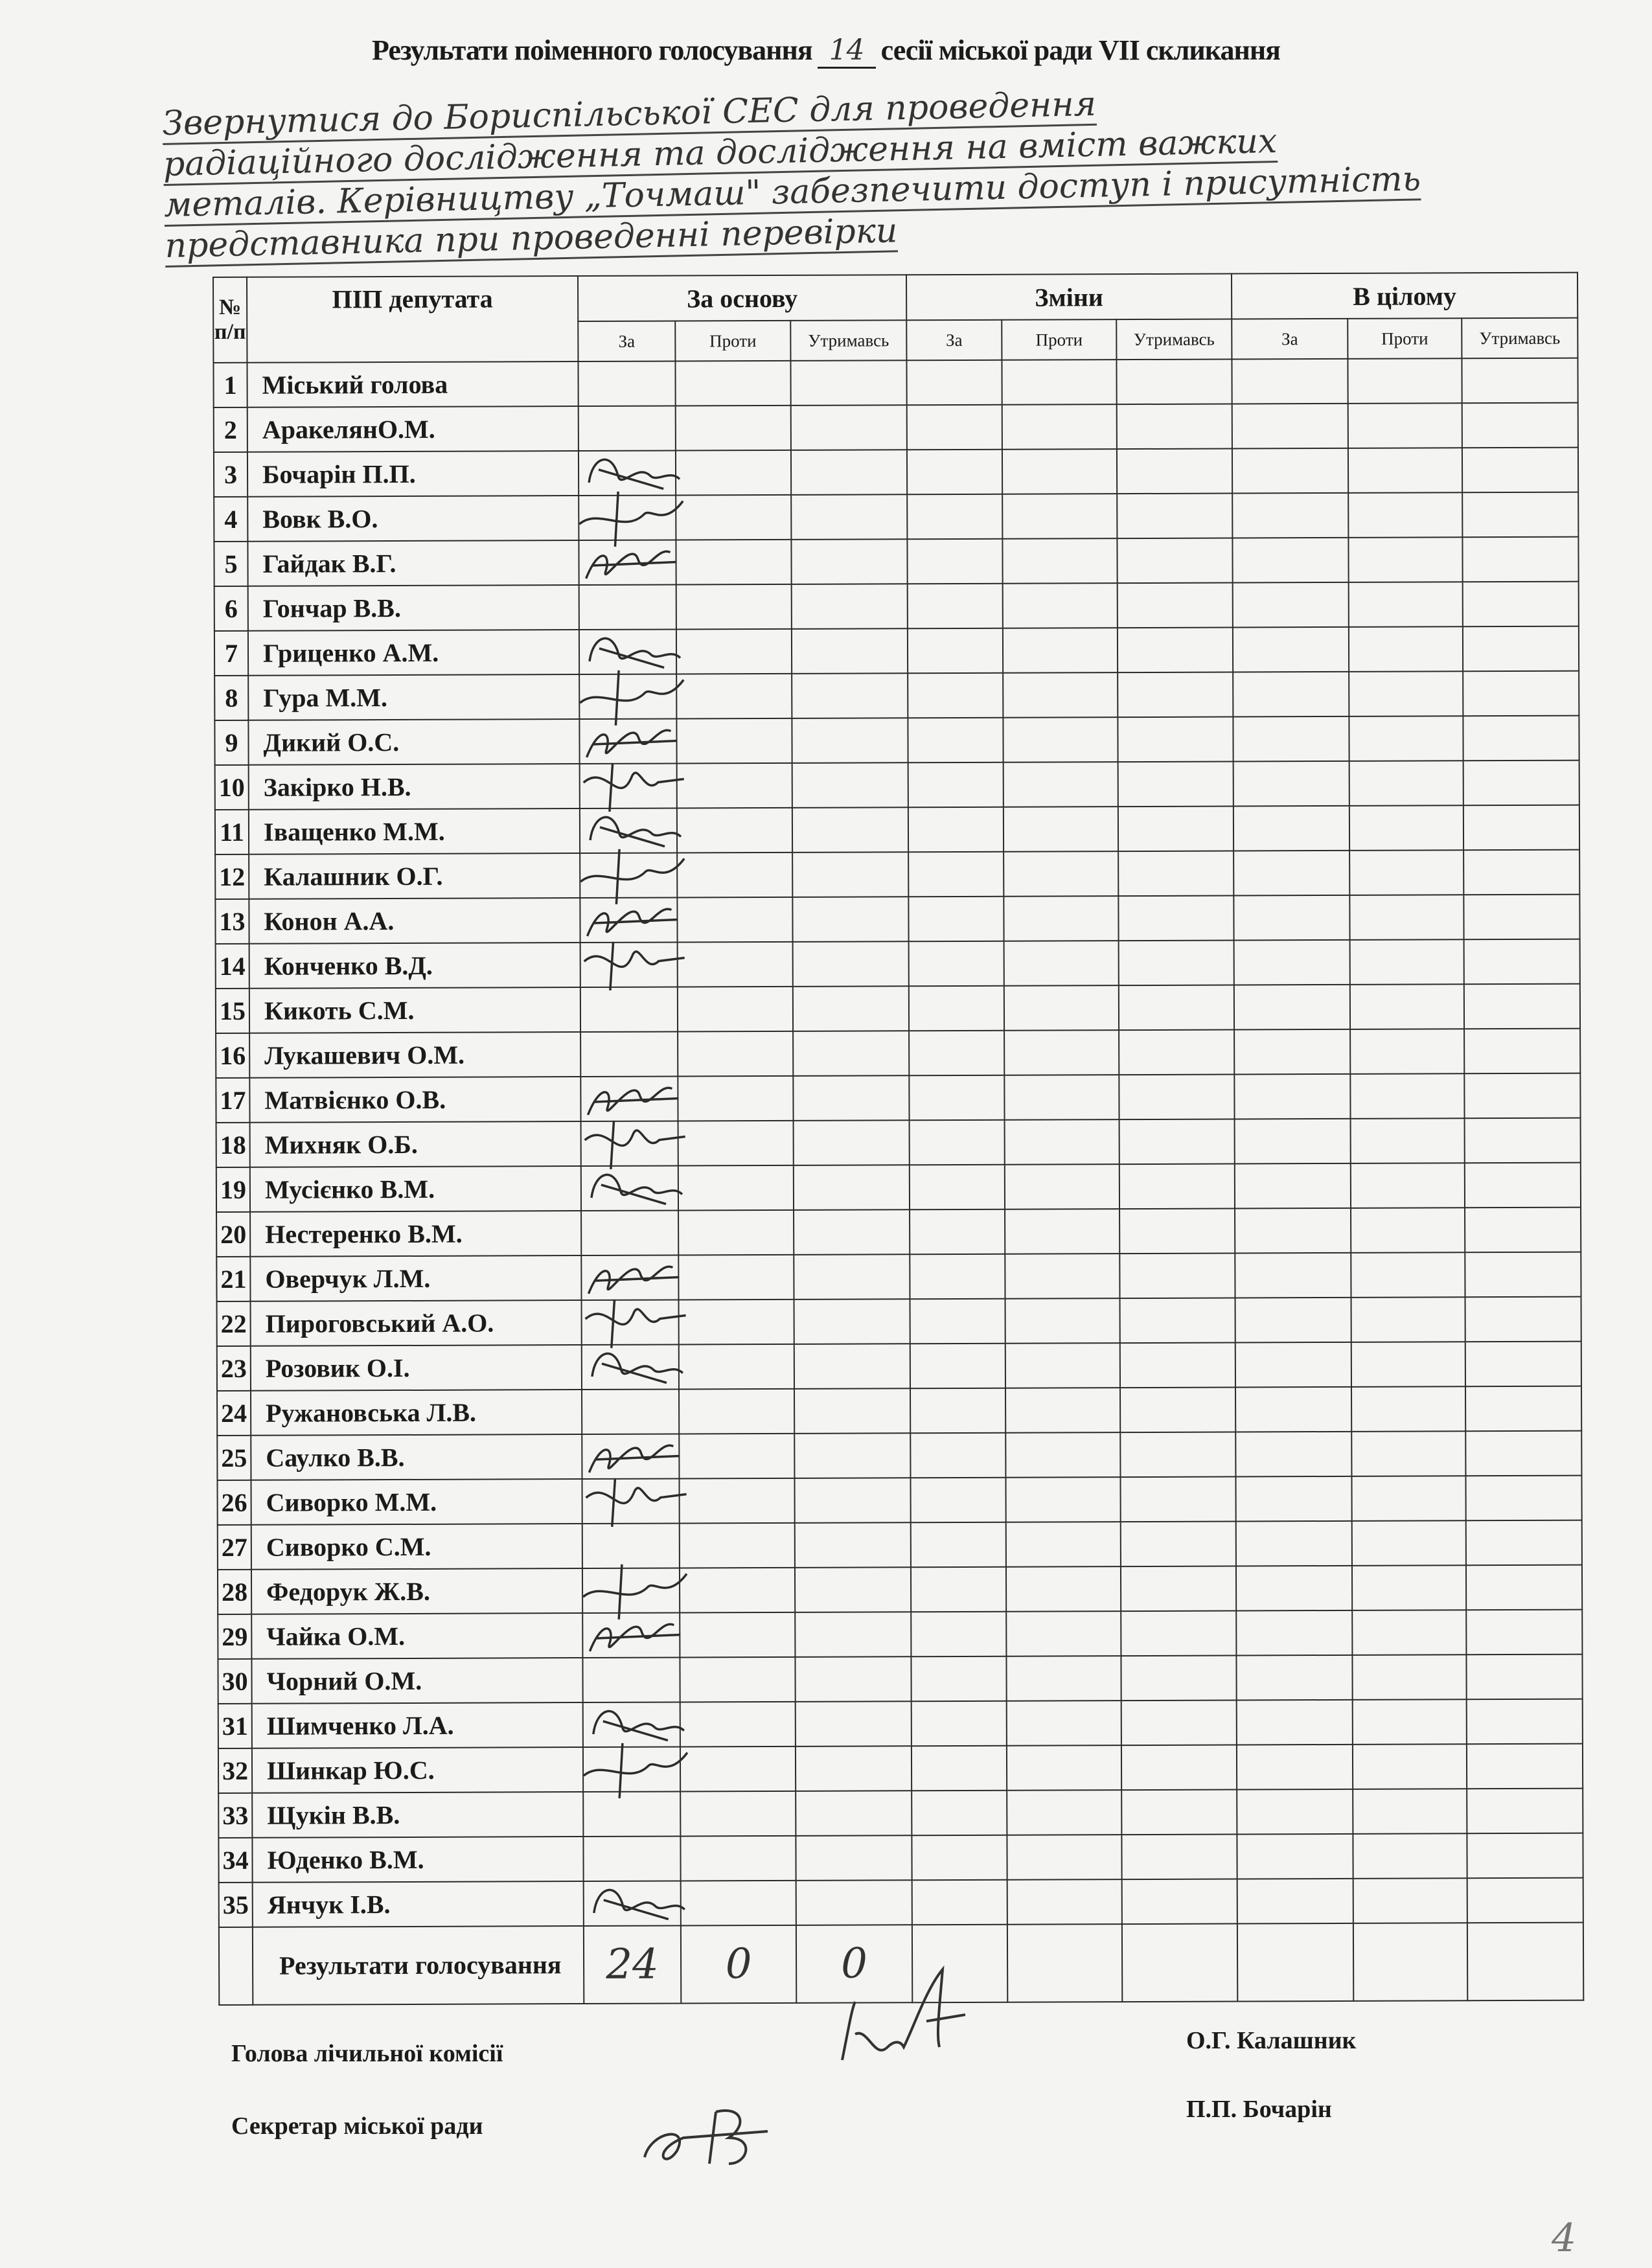 The image size is (1652, 2268). Describe the element at coordinates (231, 831) in the screenshot. I see `row-number: 11` at that location.